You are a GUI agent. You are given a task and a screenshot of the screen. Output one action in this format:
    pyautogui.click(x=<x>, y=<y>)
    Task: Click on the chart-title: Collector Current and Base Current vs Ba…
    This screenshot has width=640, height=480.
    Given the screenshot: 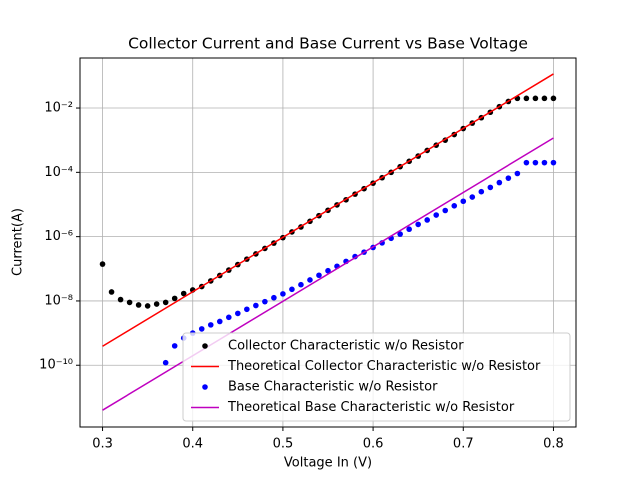 What is the action you would take?
    pyautogui.click(x=328, y=44)
    